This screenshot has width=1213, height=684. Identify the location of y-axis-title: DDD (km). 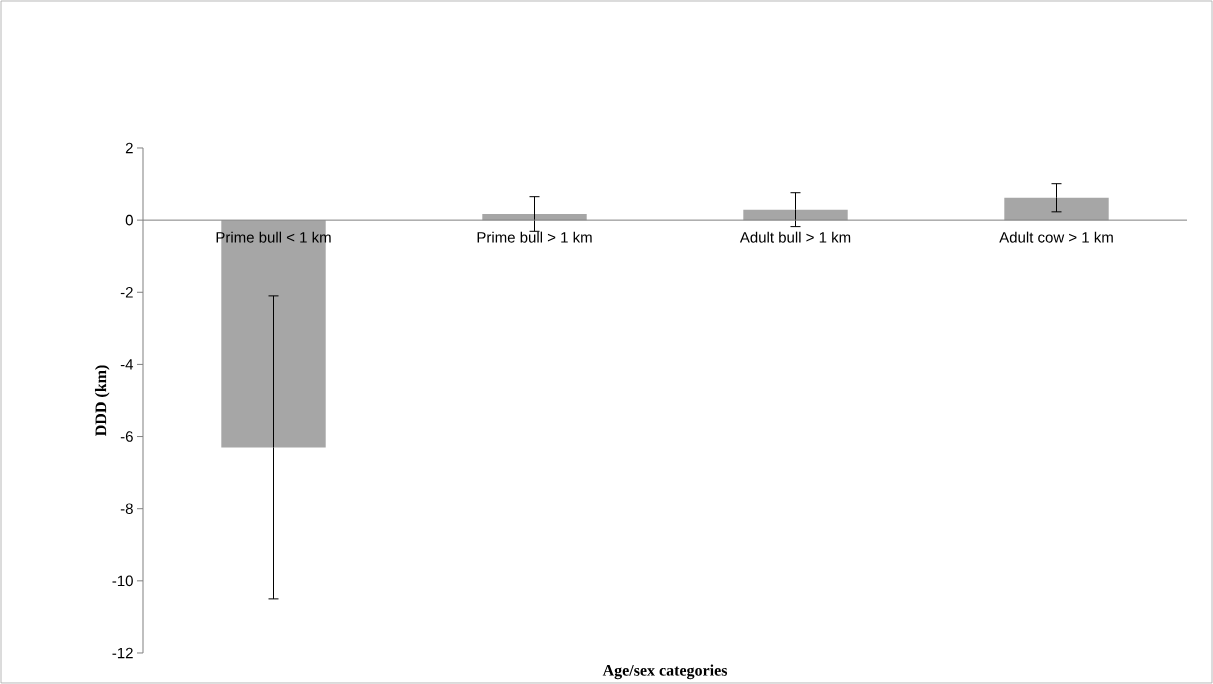
(102, 400).